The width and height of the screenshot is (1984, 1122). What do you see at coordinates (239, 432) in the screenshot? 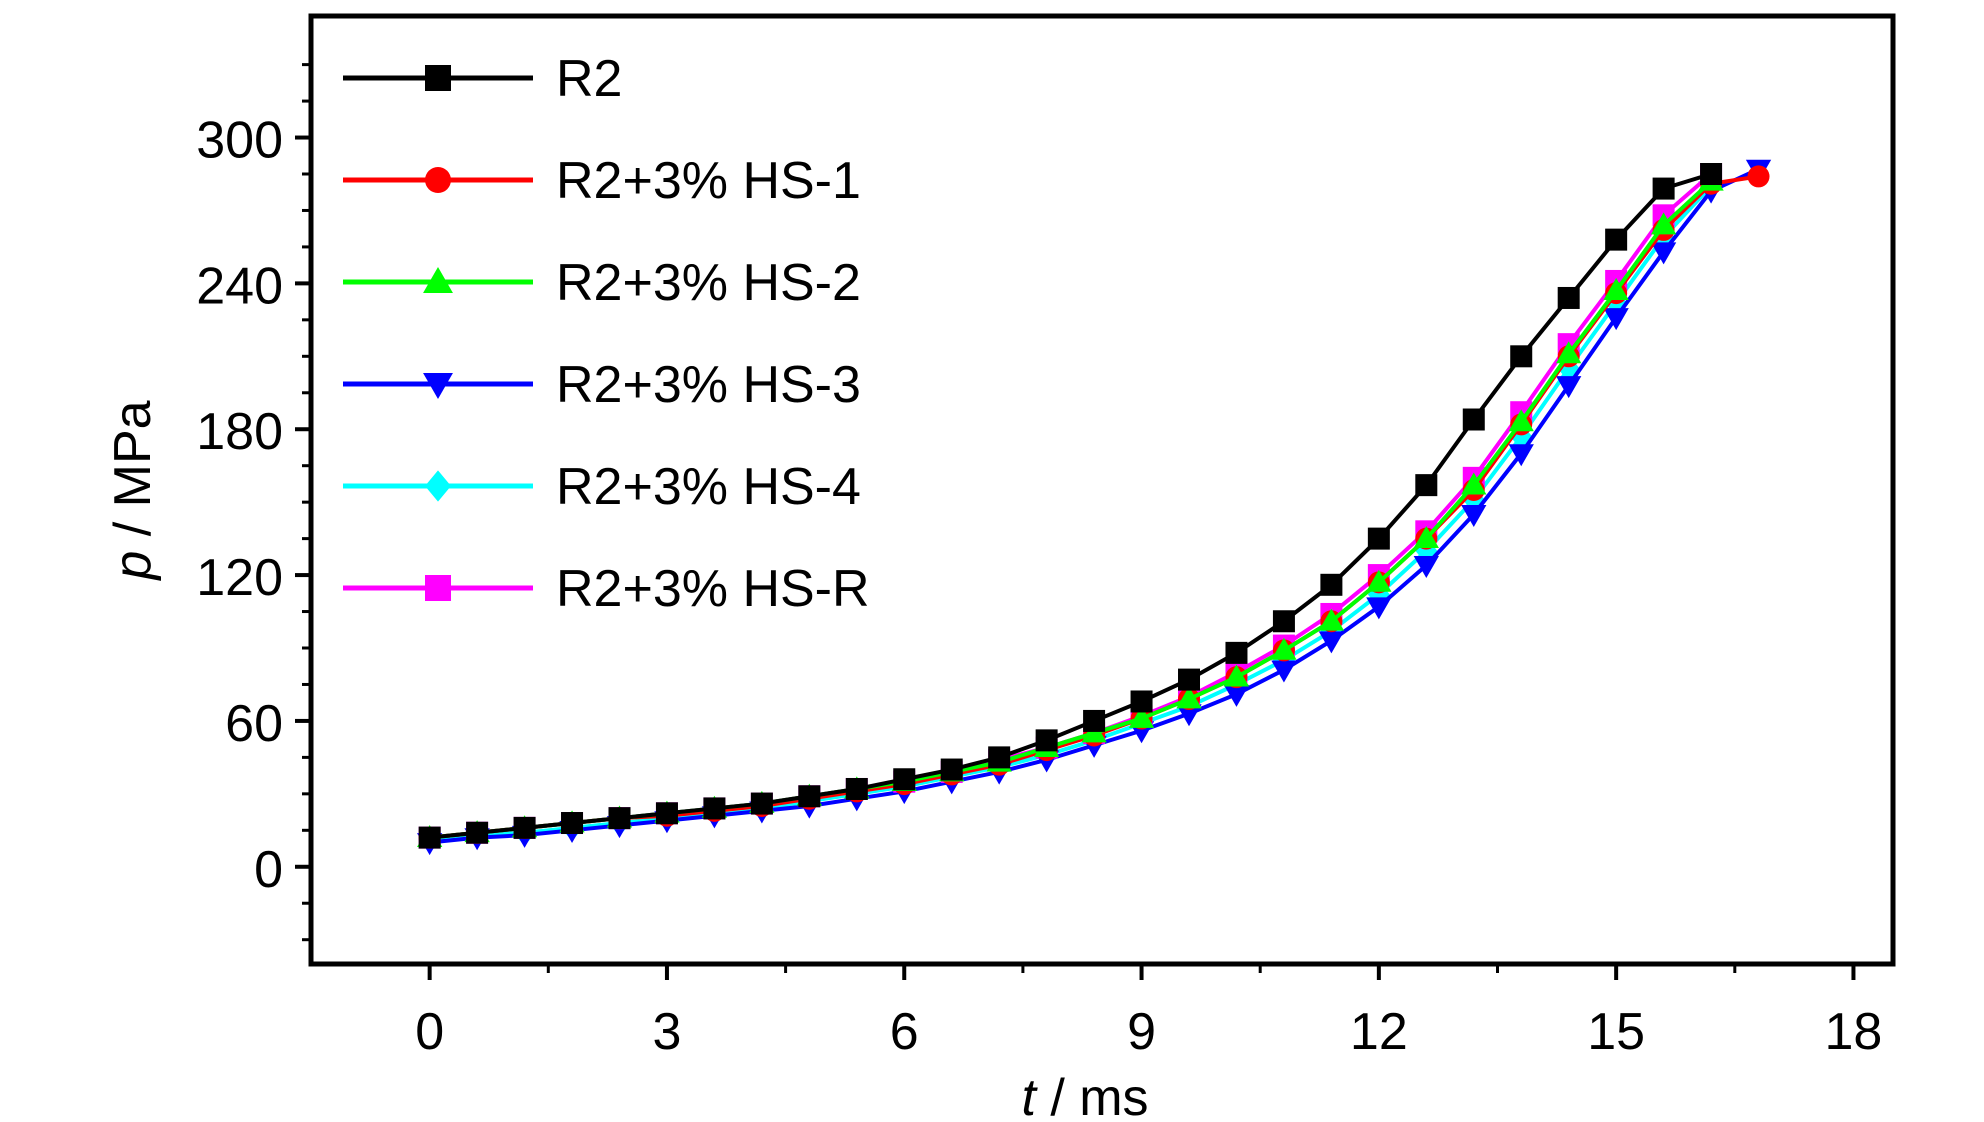
I see `y-tick-label: 180` at bounding box center [239, 432].